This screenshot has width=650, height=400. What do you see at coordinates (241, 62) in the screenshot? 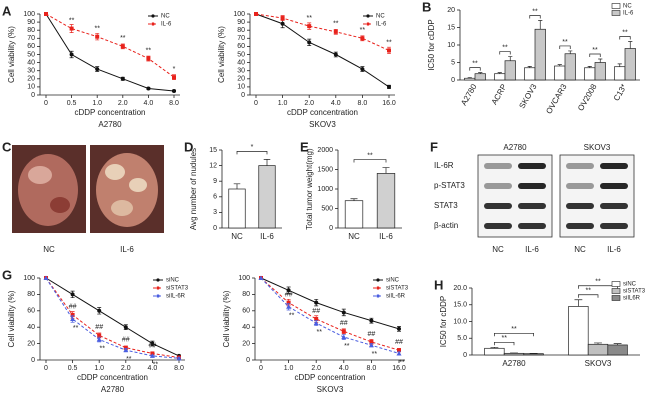
I see `y-tick-label: 40` at bounding box center [241, 62].